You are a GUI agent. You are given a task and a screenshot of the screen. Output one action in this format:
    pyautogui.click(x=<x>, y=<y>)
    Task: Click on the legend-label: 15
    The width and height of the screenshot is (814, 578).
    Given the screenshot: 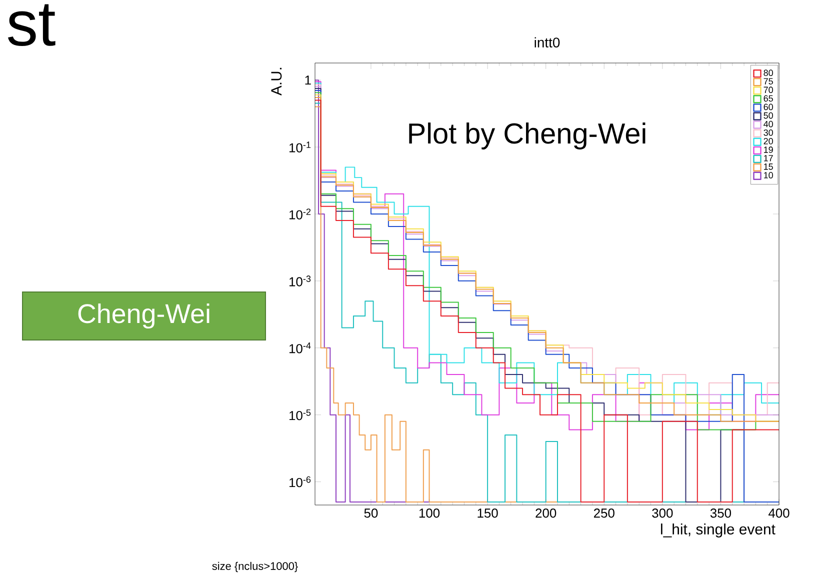 What is the action you would take?
    pyautogui.click(x=768, y=167)
    